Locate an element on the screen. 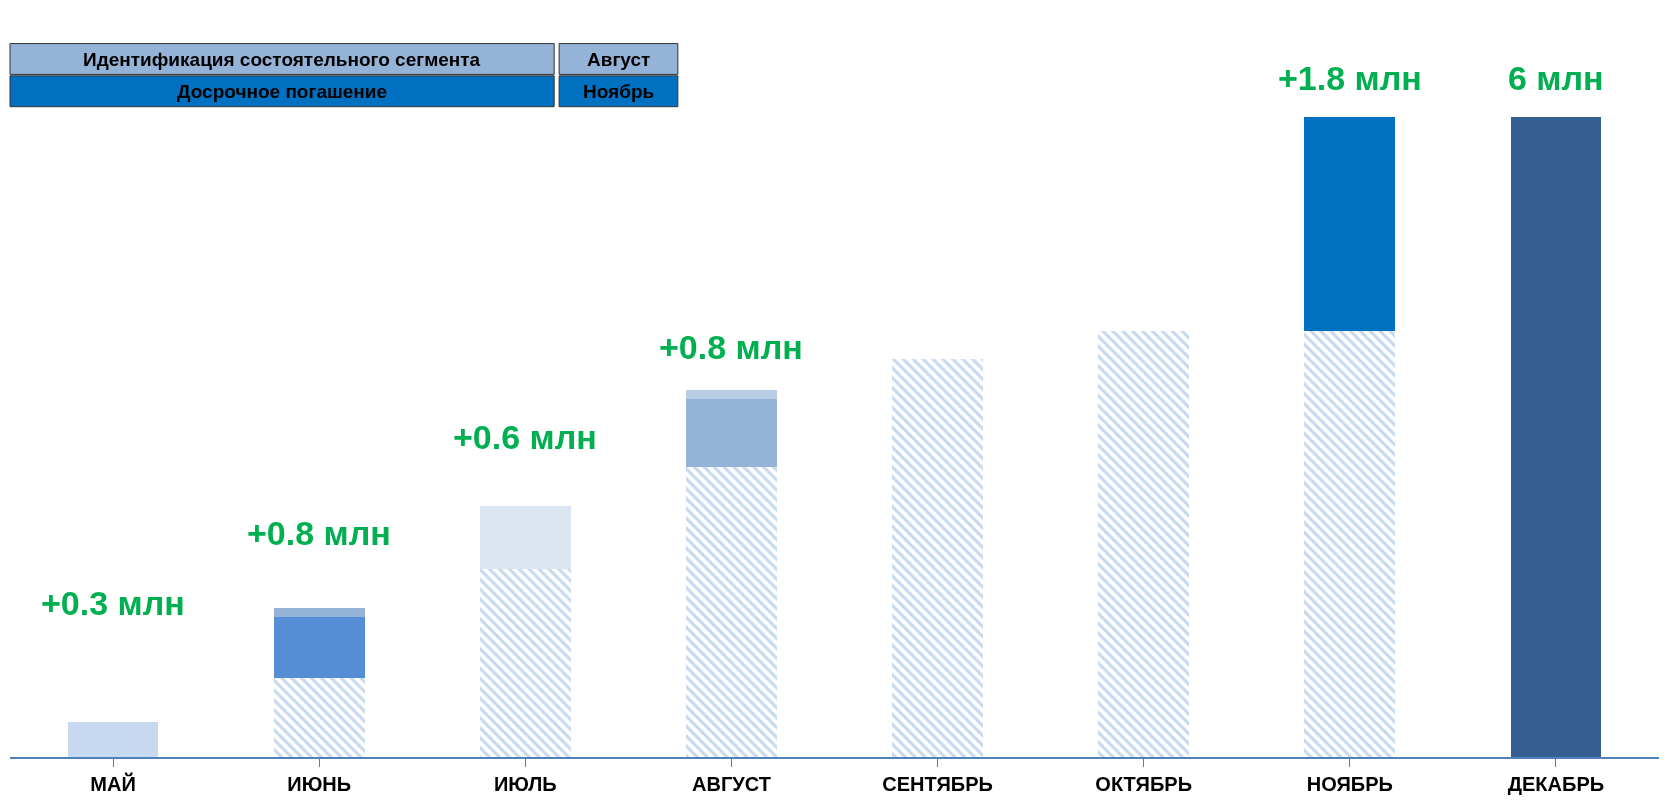 This screenshot has width=1669, height=807. x-tick-label: ИЮЛЬ is located at coordinates (525, 783).